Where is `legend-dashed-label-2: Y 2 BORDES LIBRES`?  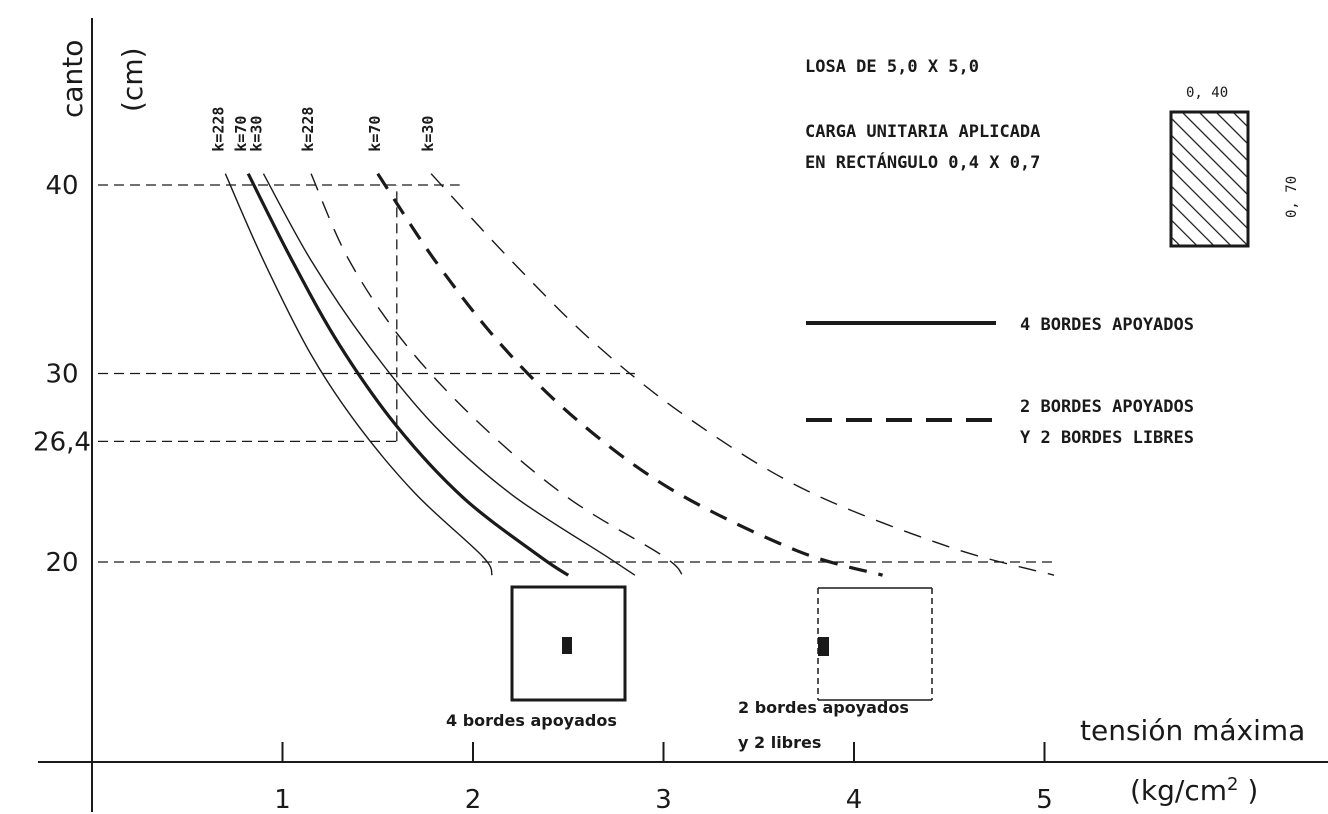 legend-dashed-label-2: Y 2 BORDES LIBRES is located at coordinates (1107, 438).